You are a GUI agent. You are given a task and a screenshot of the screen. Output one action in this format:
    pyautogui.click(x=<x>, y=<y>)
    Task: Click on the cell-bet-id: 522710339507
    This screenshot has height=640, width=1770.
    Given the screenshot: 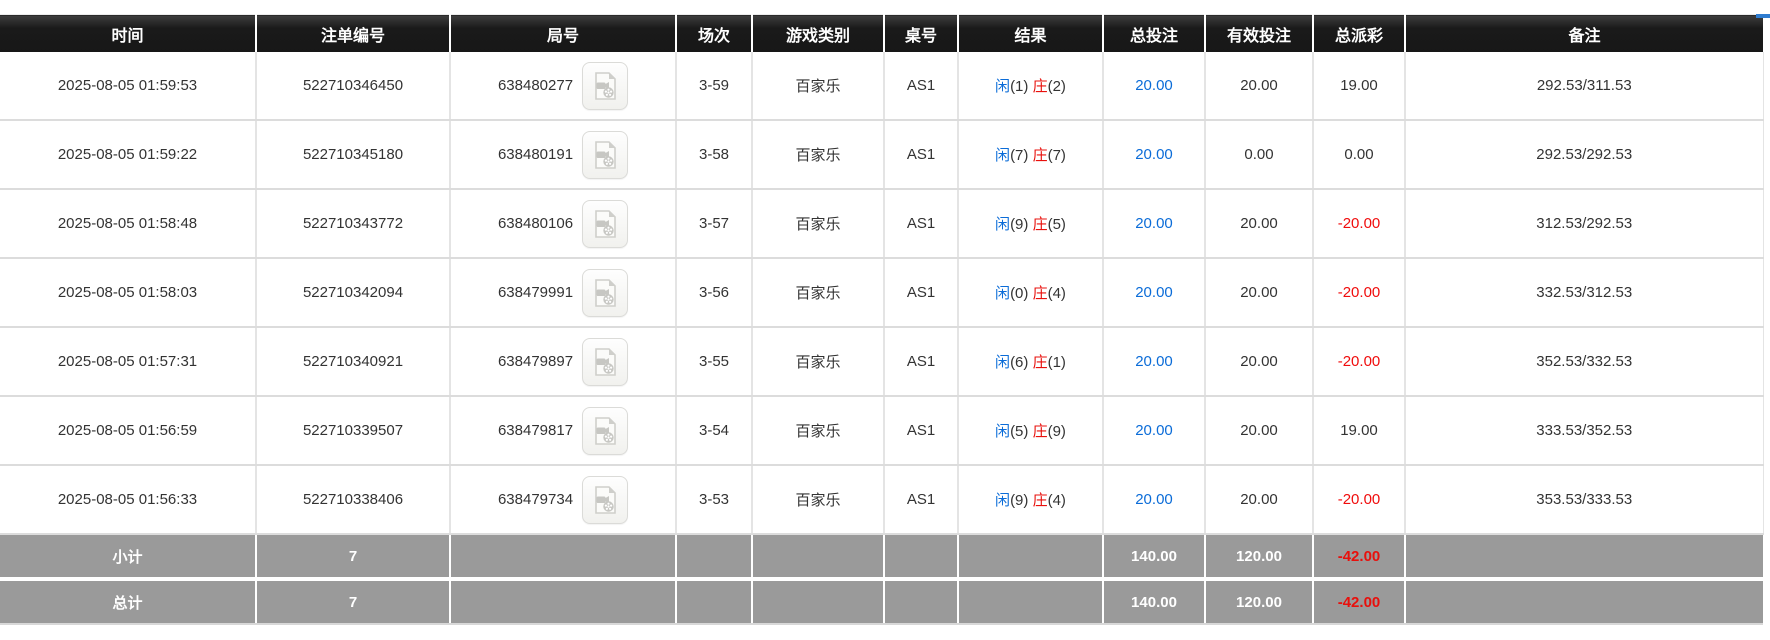 What is the action you would take?
    pyautogui.click(x=353, y=431)
    